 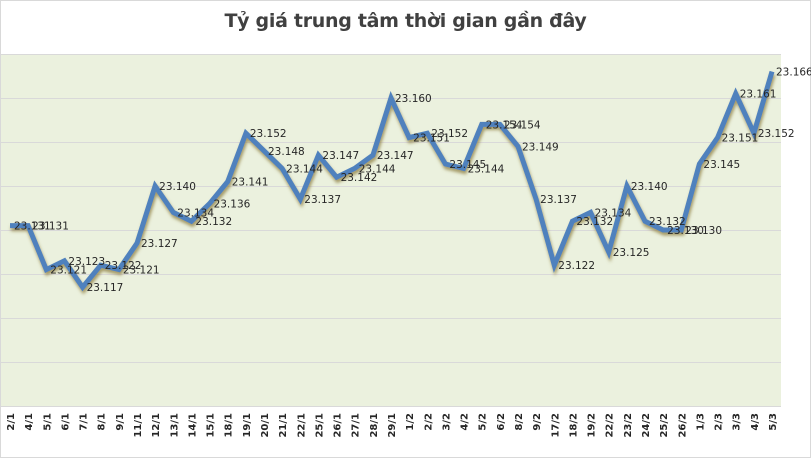 What do you see at coordinates (446, 422) in the screenshot?
I see `x-axis-tick-label: 3/2` at bounding box center [446, 422].